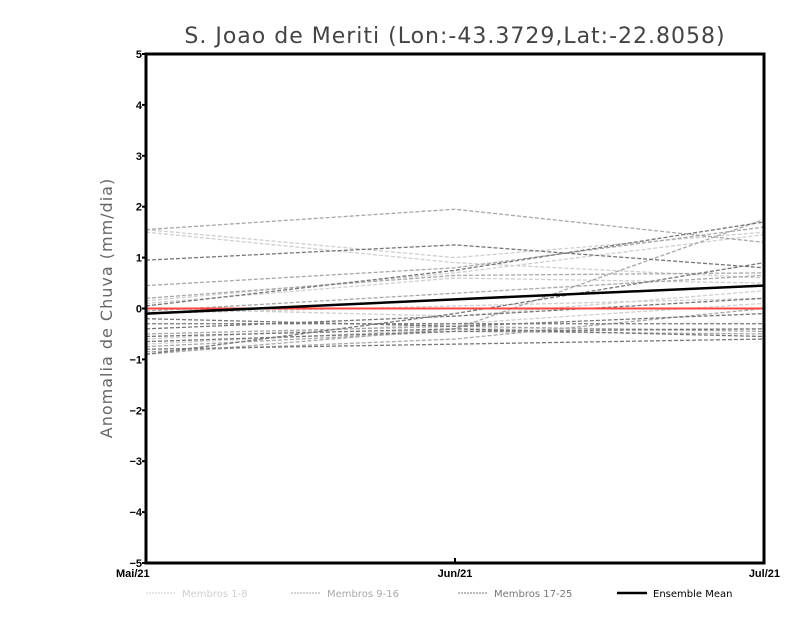 This screenshot has width=800, height=618. Describe the element at coordinates (363, 594) in the screenshot. I see `legend-label: Membros 9-16` at that location.